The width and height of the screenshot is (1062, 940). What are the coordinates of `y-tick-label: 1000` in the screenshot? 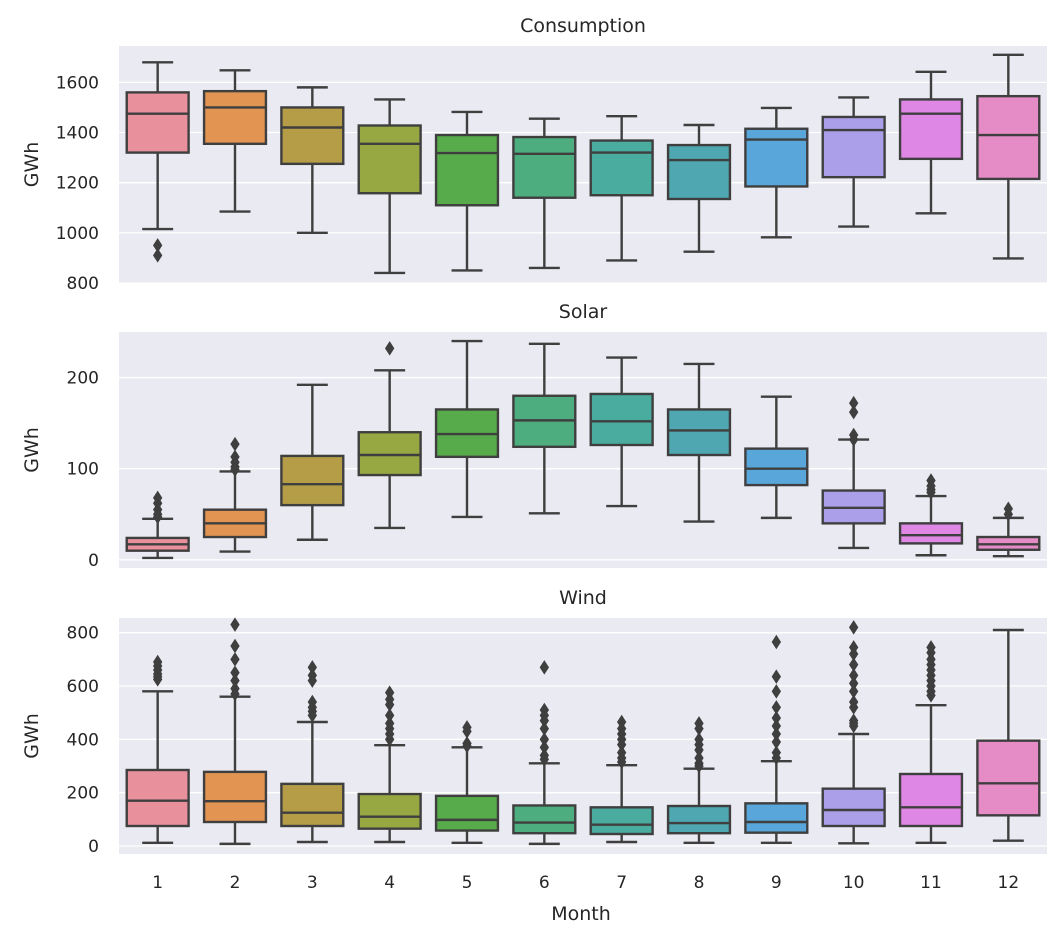 It's located at (77, 234).